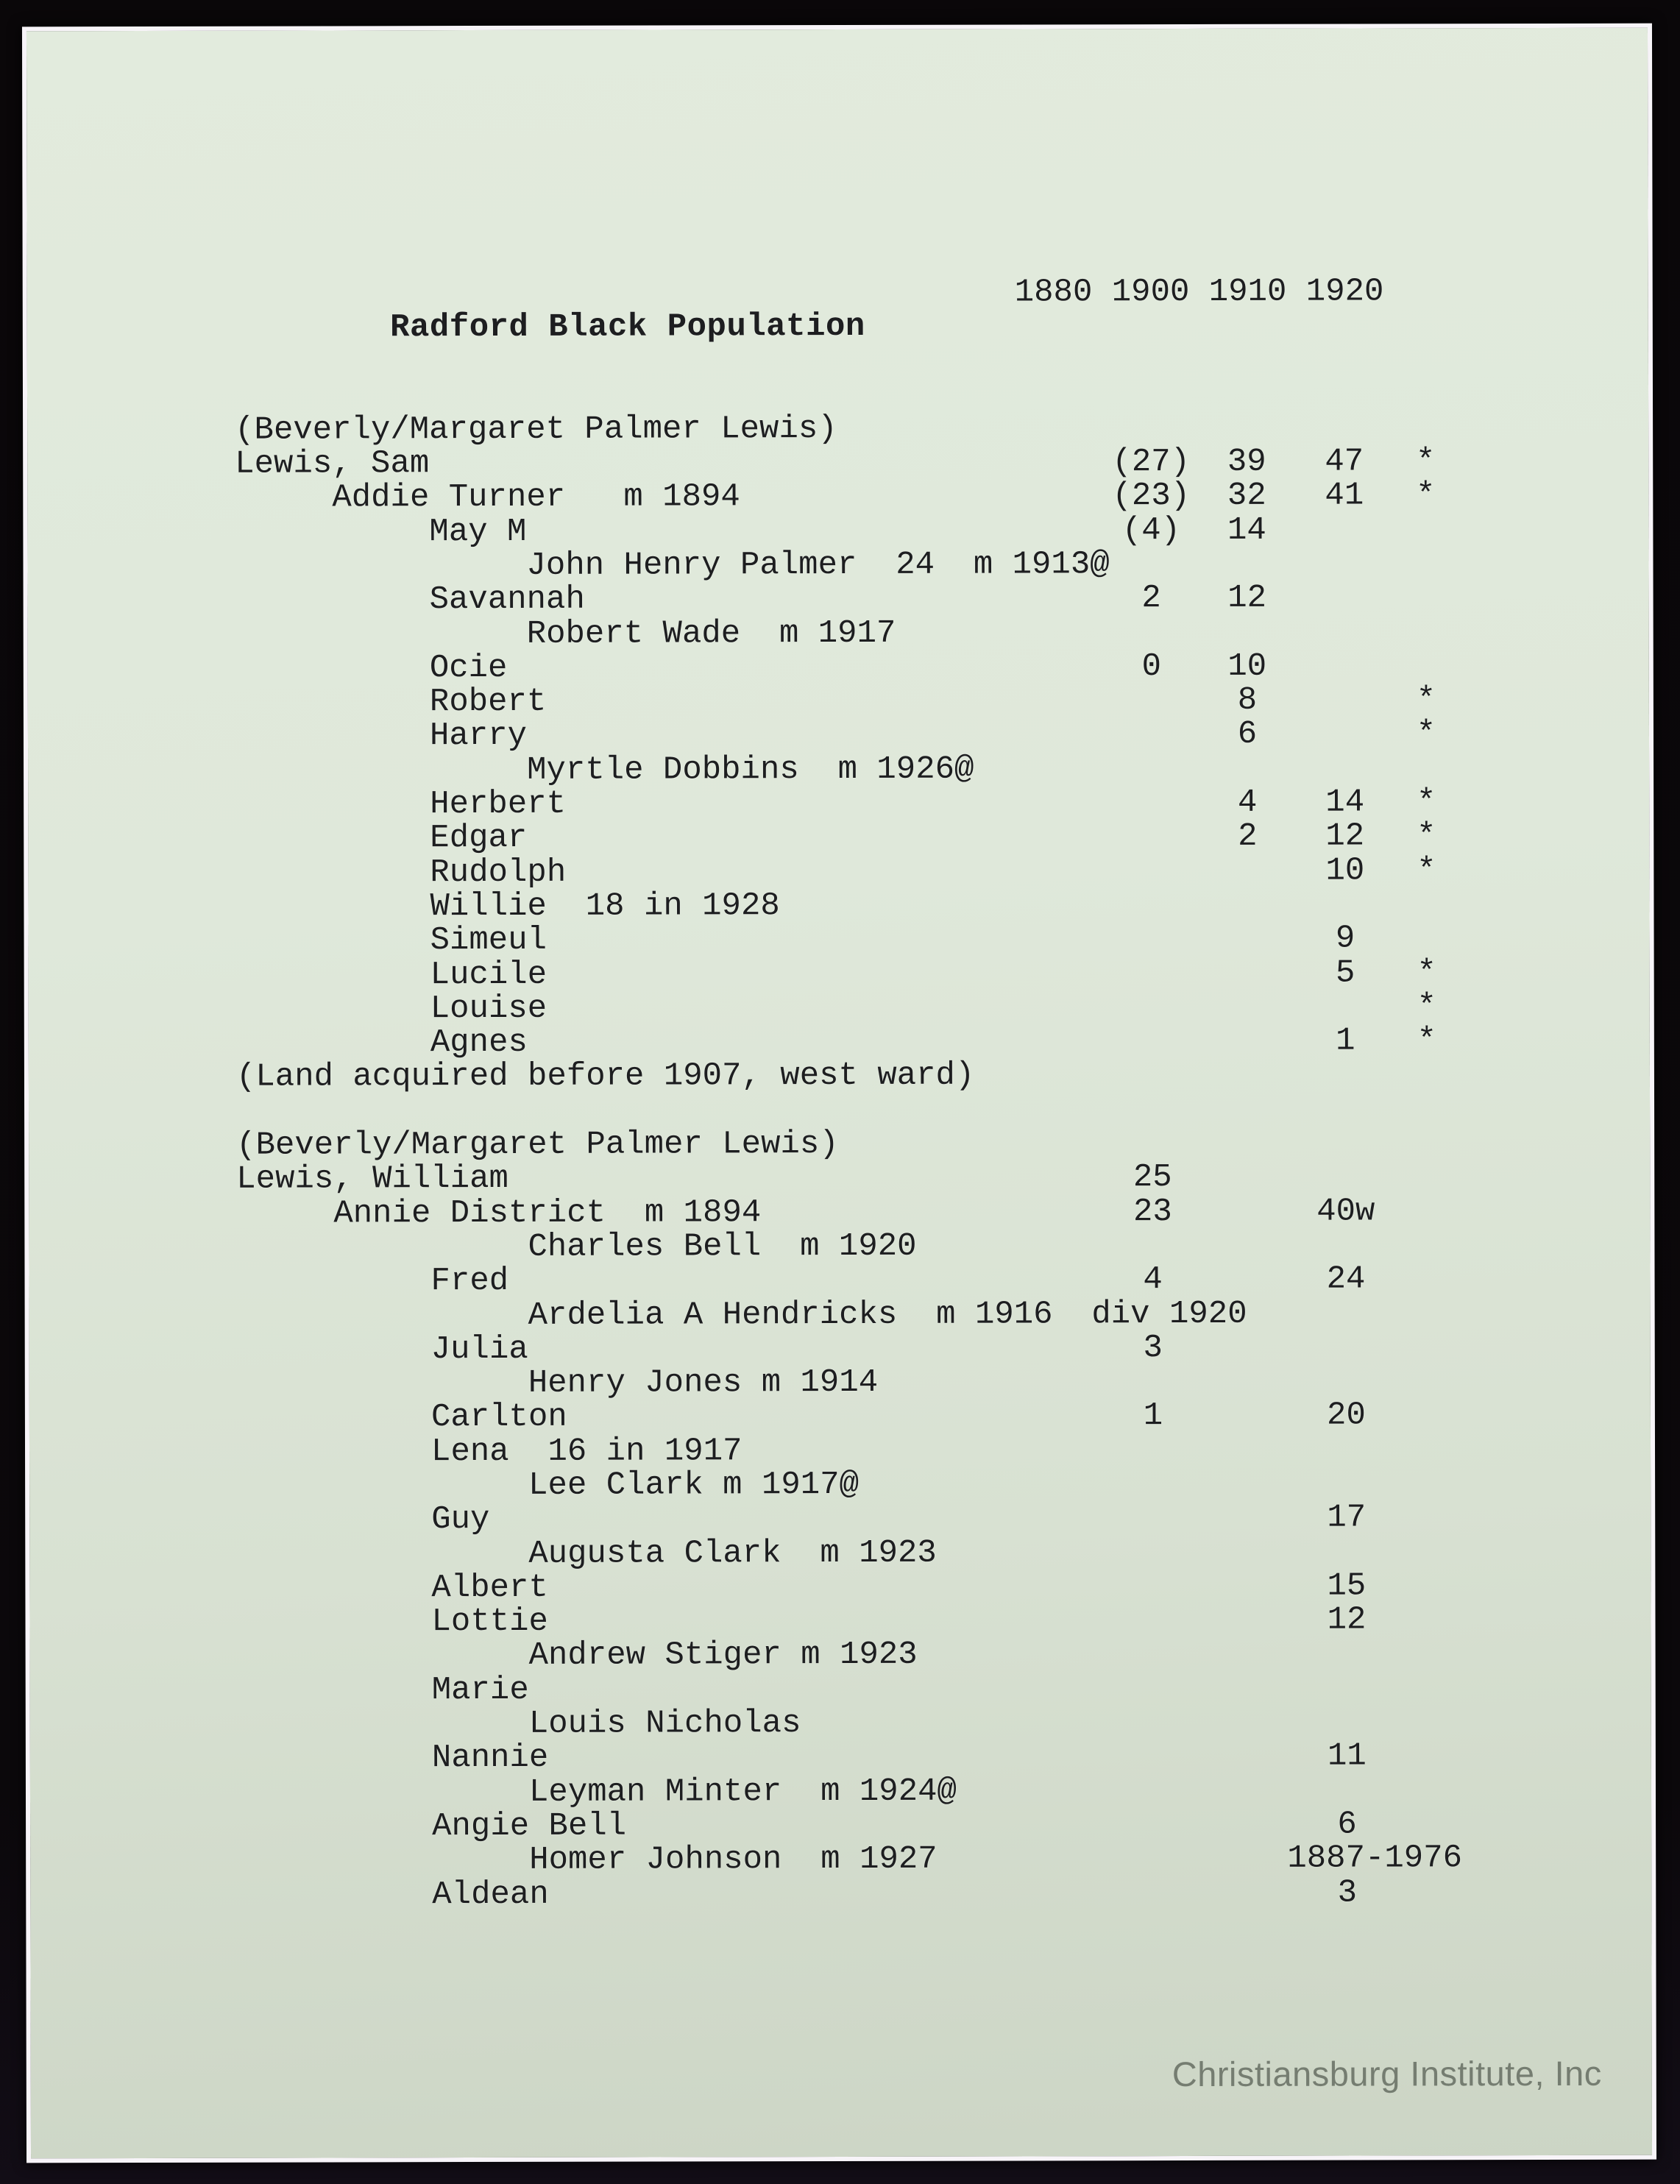 The height and width of the screenshot is (2184, 1680). Describe the element at coordinates (937, 1690) in the screenshot. I see `document-line: Marie` at that location.